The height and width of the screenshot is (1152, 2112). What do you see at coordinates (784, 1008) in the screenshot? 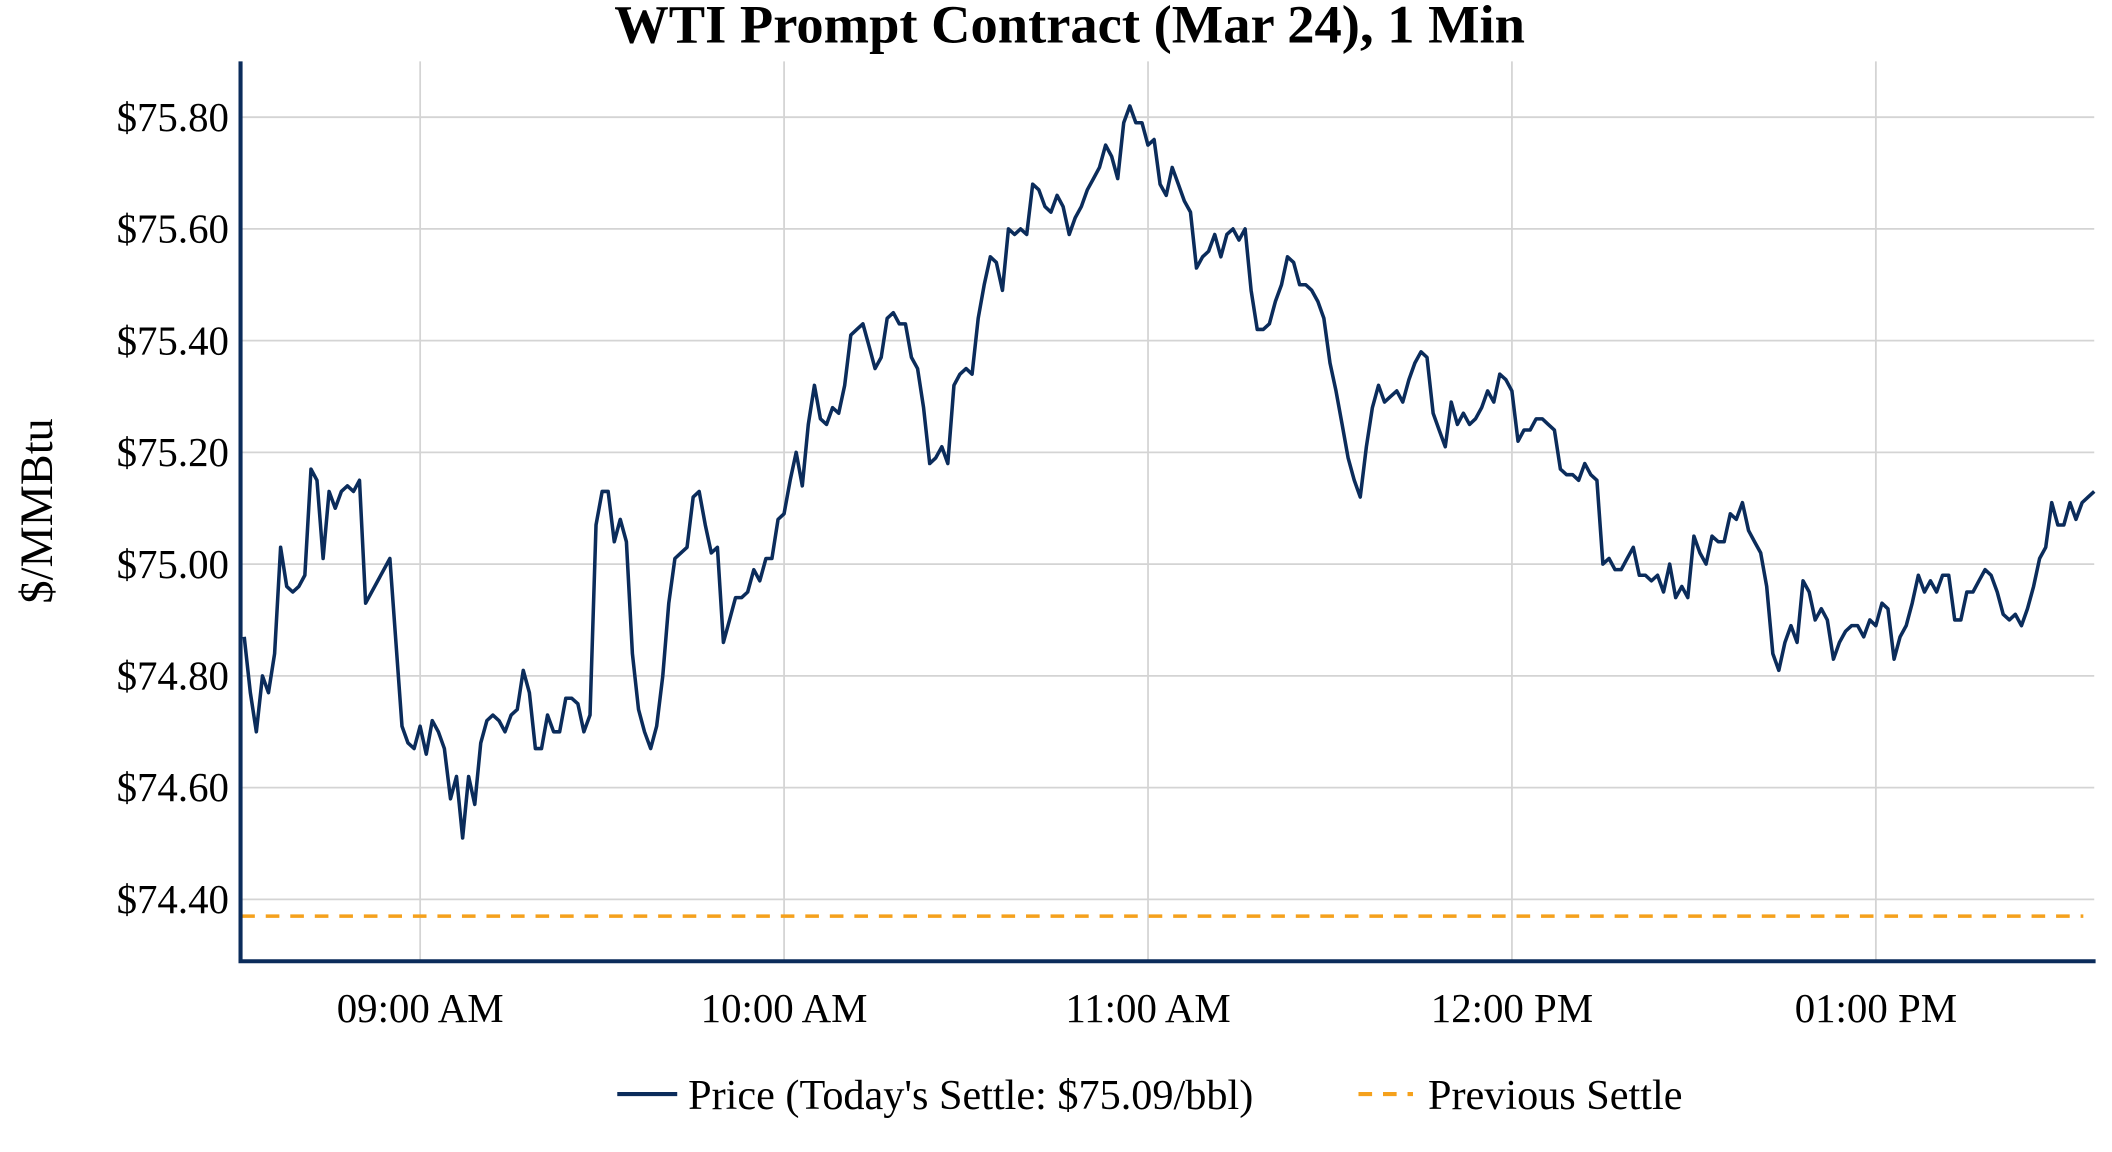
I see `x-tick-label: 10:00 AM` at bounding box center [784, 1008].